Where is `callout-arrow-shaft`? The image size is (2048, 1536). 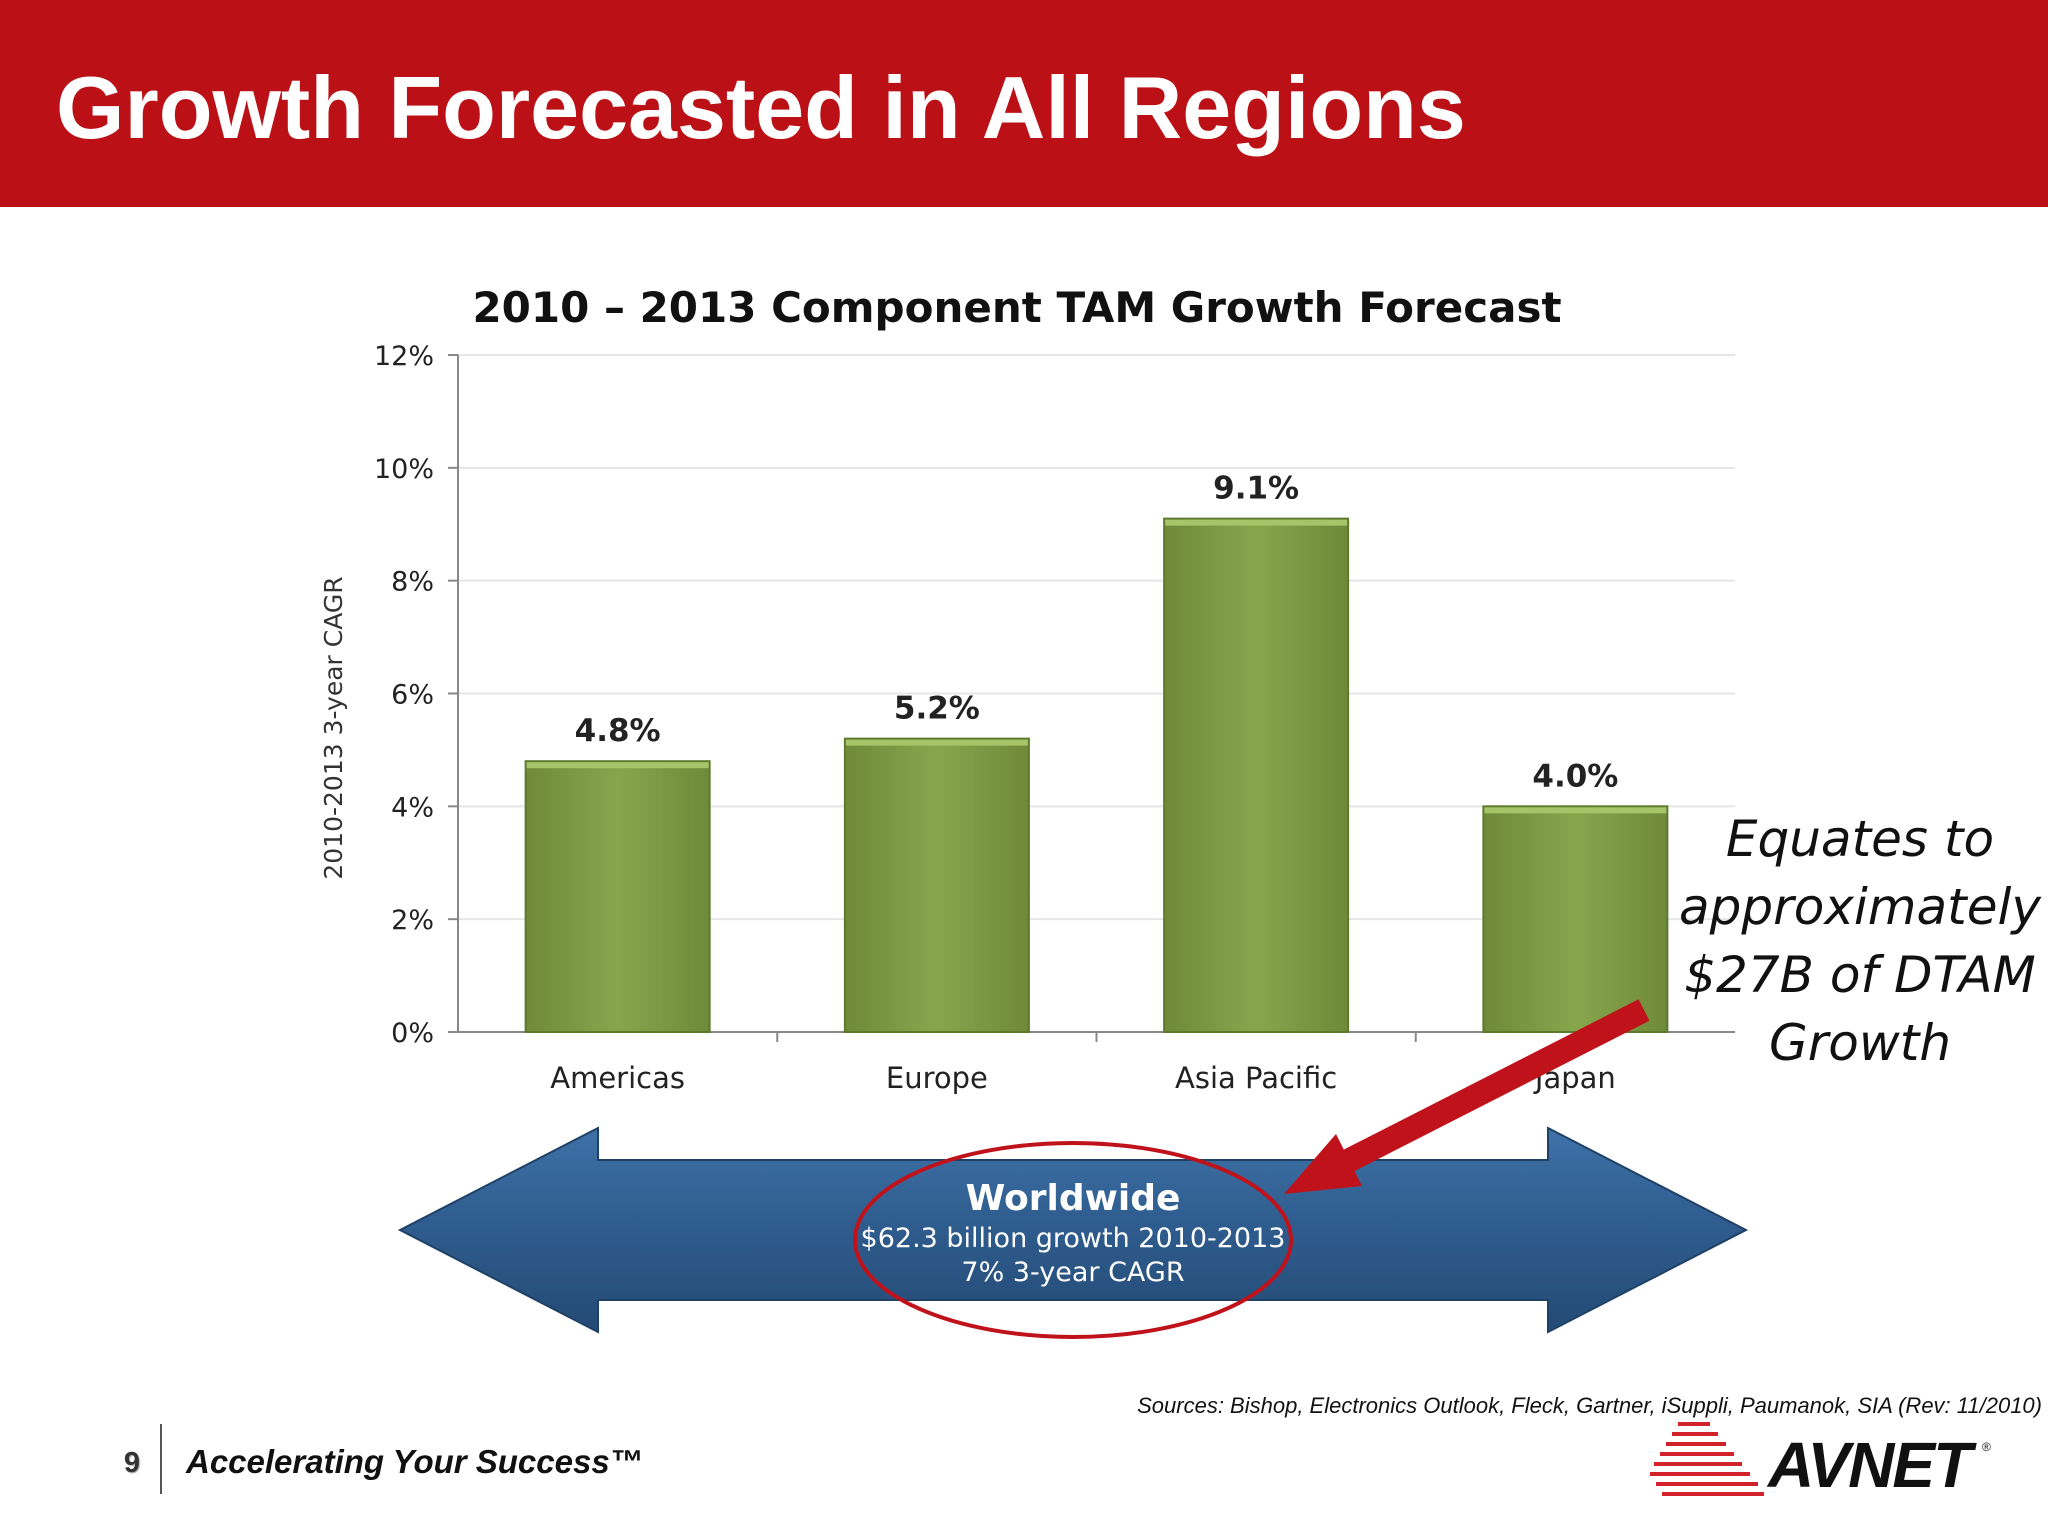 callout-arrow-shaft is located at coordinates (1492, 1087).